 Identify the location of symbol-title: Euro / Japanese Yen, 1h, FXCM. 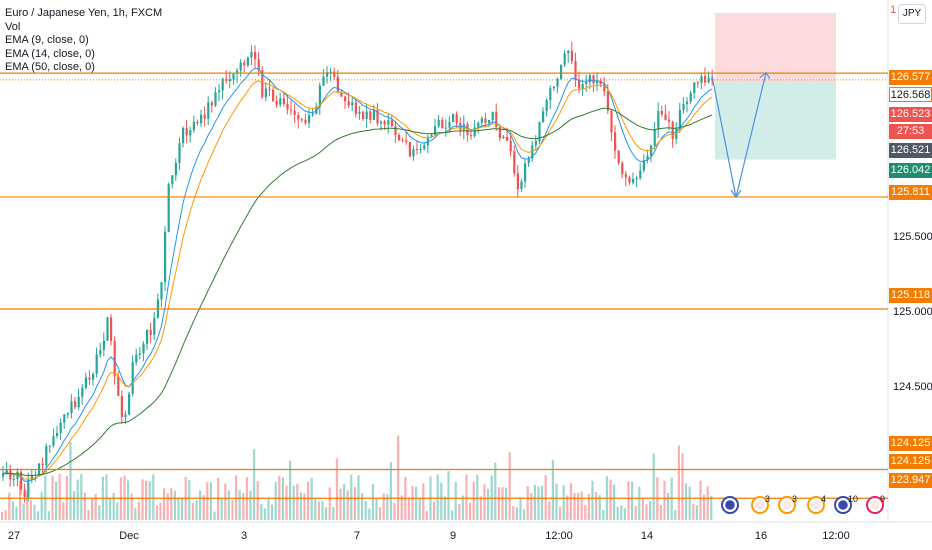
(84, 13).